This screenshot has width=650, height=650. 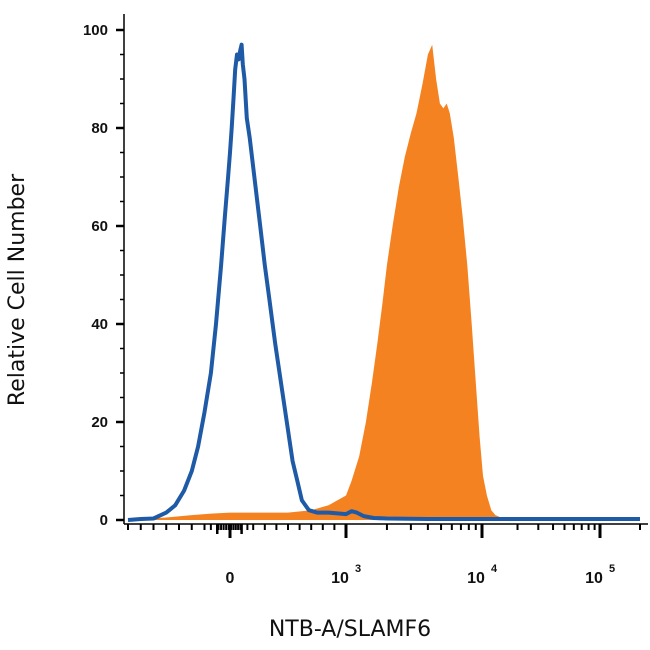 I want to click on y-tick-label: 20, so click(x=99, y=422).